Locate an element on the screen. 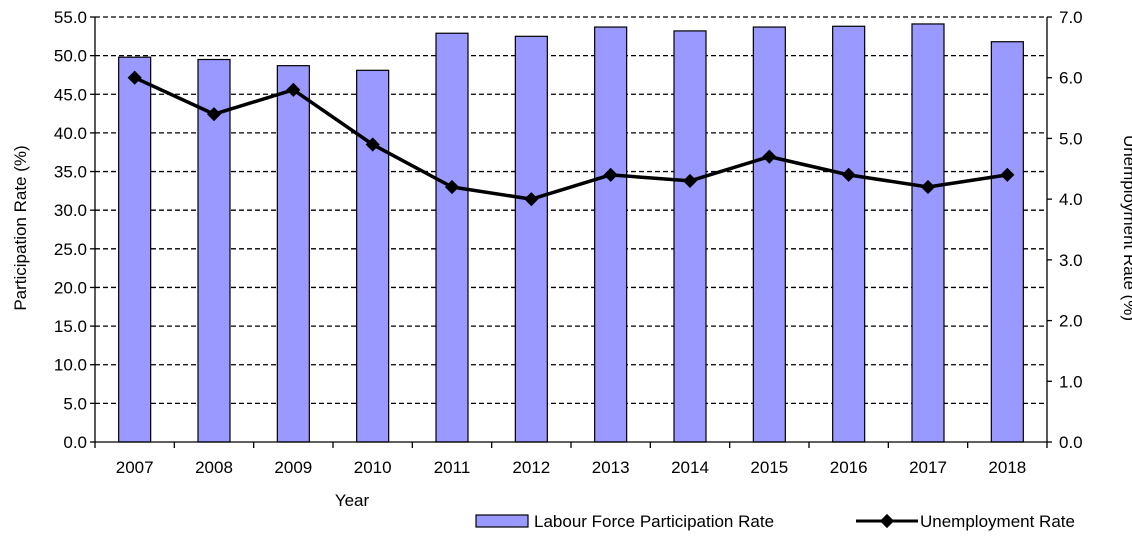  y-tick-label: 0.0 is located at coordinates (75, 442).